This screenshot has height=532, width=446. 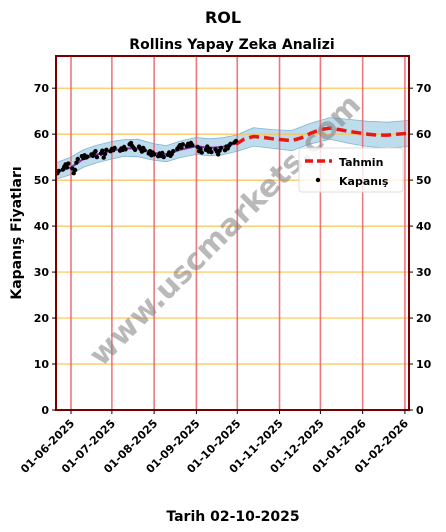 I want to click on x-axis-label: Tarih 02-10-2025, so click(x=232, y=517).